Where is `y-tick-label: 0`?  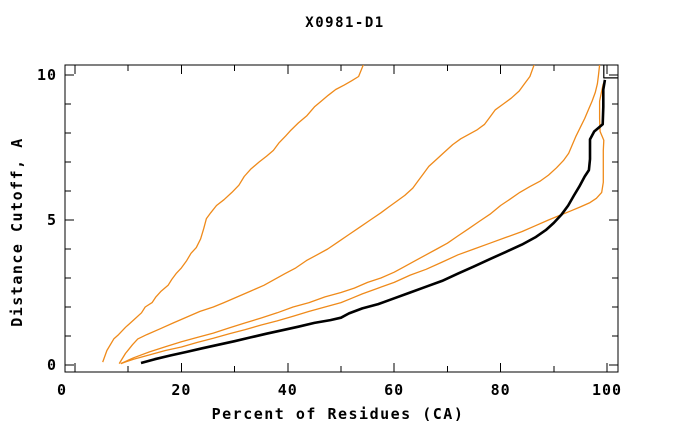
y-tick-label: 0 is located at coordinates (52, 365).